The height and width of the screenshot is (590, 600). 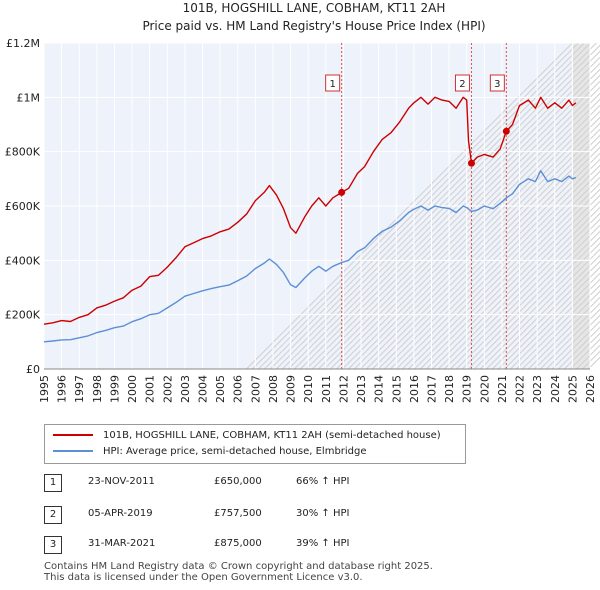 What do you see at coordinates (291, 389) in the screenshot?
I see `x-tick-label: 2009` at bounding box center [291, 389].